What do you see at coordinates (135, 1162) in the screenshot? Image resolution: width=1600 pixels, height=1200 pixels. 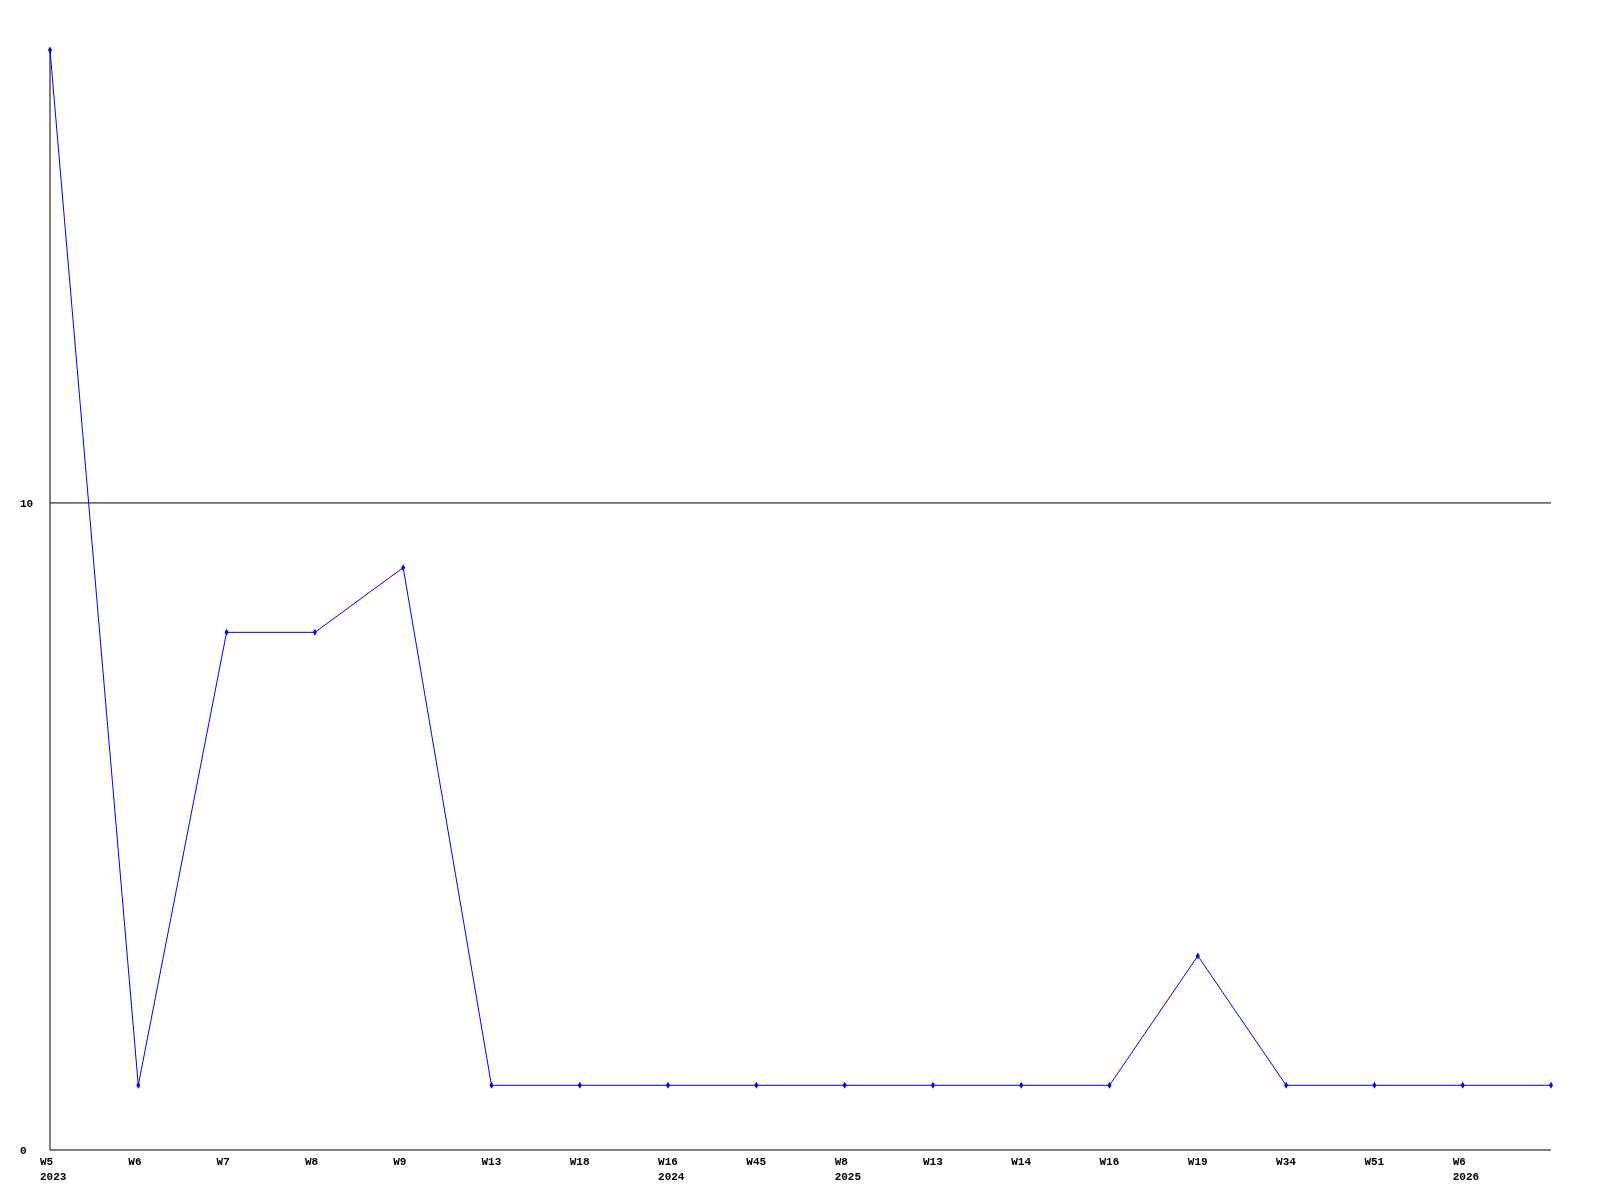 I see `x-tick-label: W6` at bounding box center [135, 1162].